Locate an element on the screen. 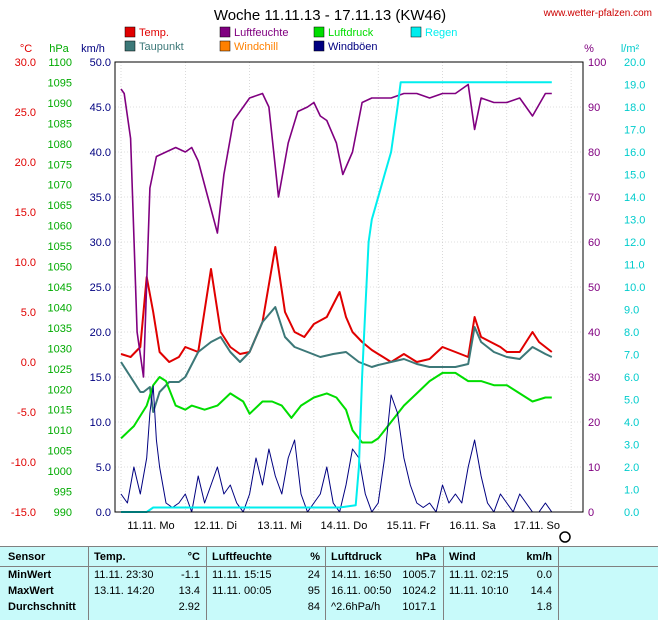 The image size is (658, 620). header-humidity-unit: % is located at coordinates (315, 557).